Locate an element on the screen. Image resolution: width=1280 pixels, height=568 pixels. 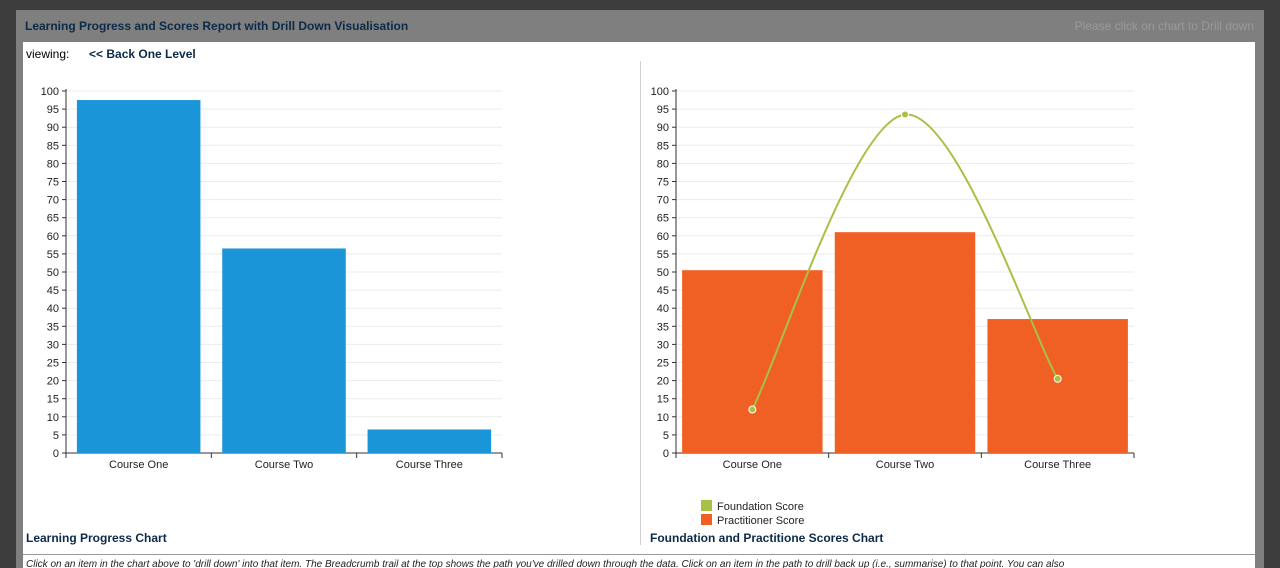
chart-divider is located at coordinates (640, 303).